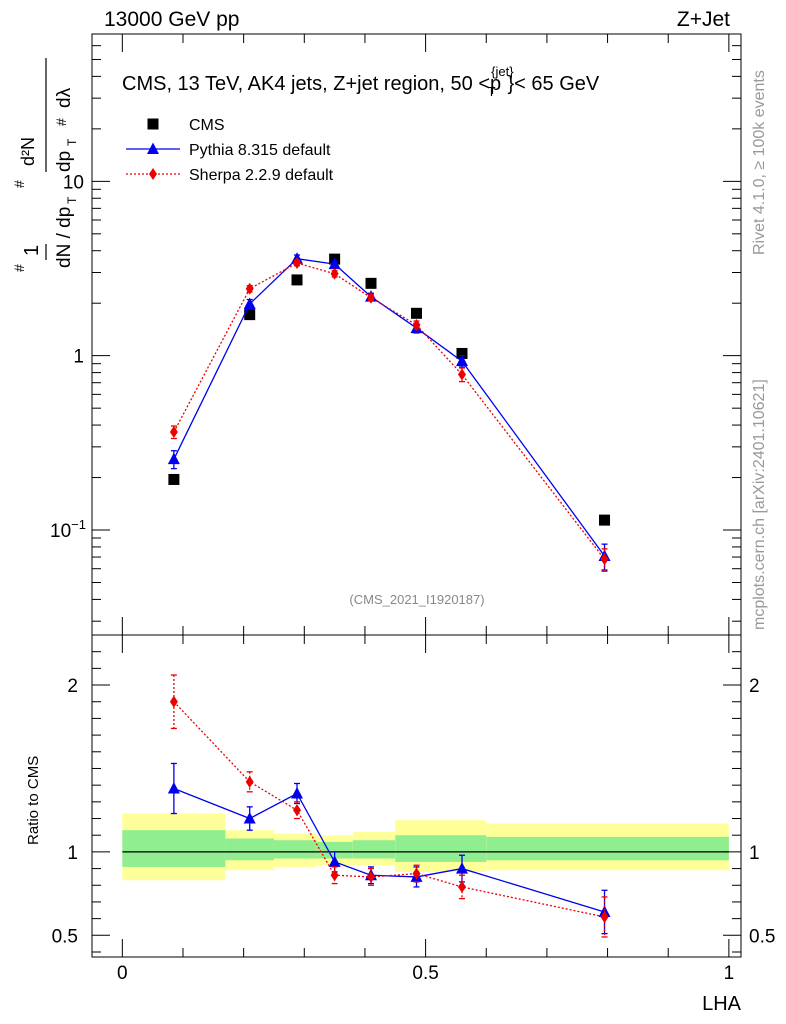  Describe the element at coordinates (64, 97) in the screenshot. I see `svg-text: dλ` at that location.